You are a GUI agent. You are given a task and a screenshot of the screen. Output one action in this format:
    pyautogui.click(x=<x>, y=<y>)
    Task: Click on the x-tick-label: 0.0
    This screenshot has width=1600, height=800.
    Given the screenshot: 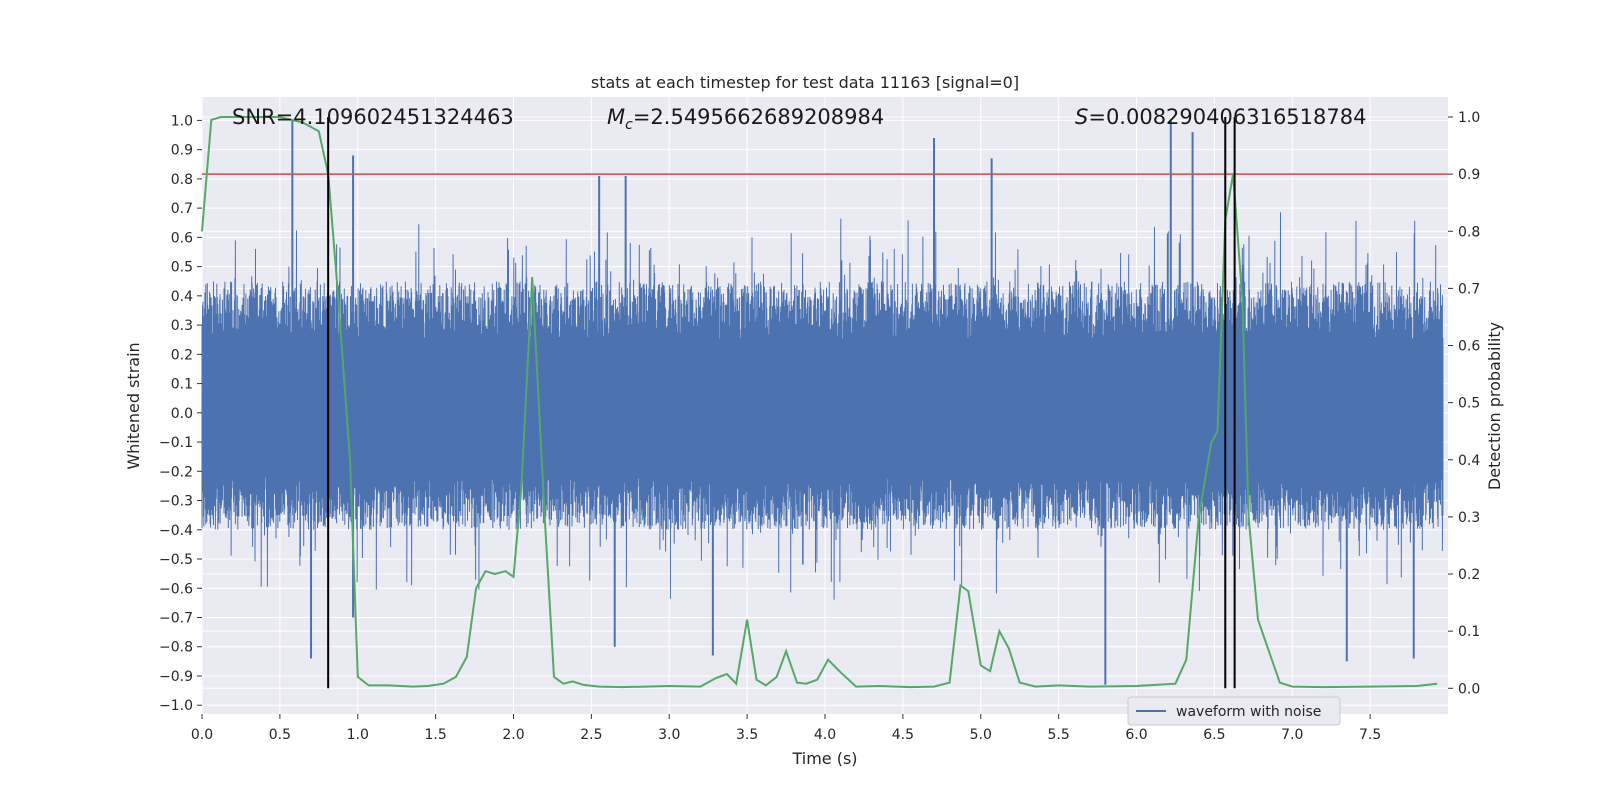 What is the action you would take?
    pyautogui.click(x=202, y=735)
    